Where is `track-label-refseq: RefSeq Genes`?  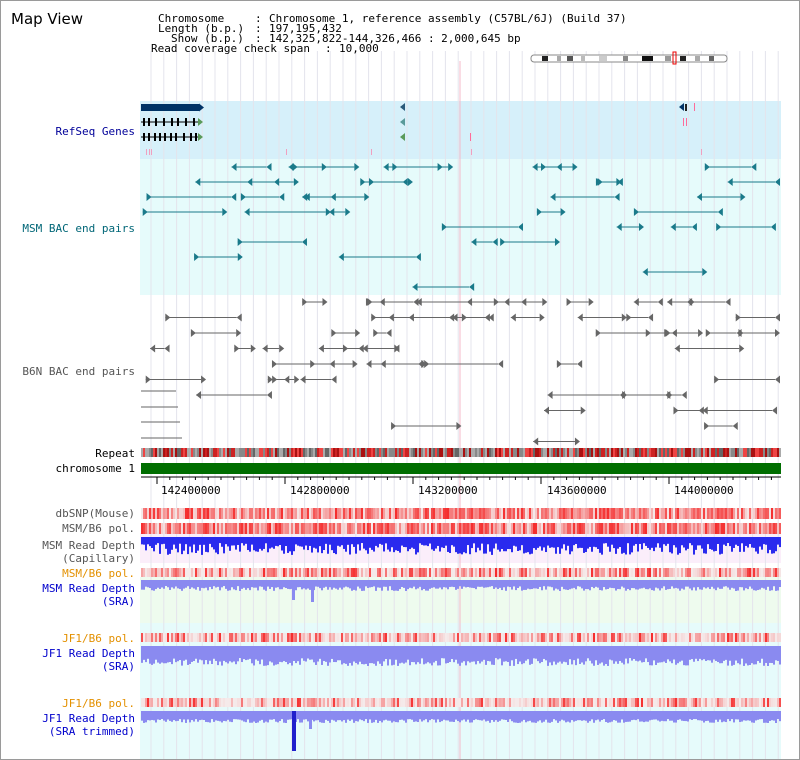 track-label-refseq: RefSeq Genes is located at coordinates (95, 131).